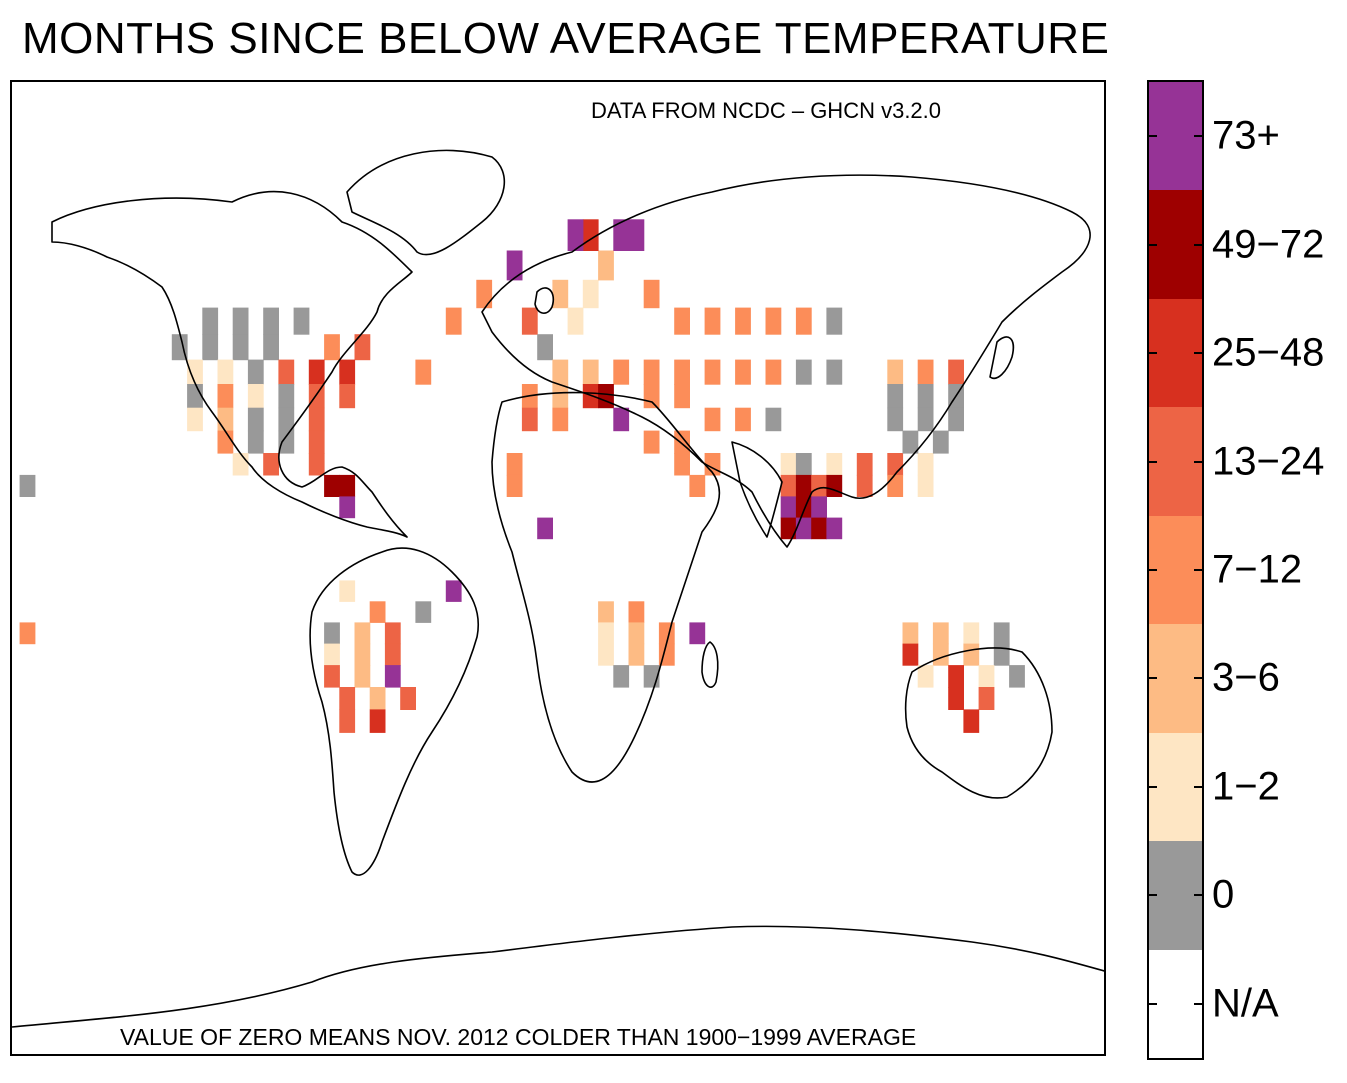  Describe the element at coordinates (1245, 1003) in the screenshot. I see `legend-label: N/A` at that location.